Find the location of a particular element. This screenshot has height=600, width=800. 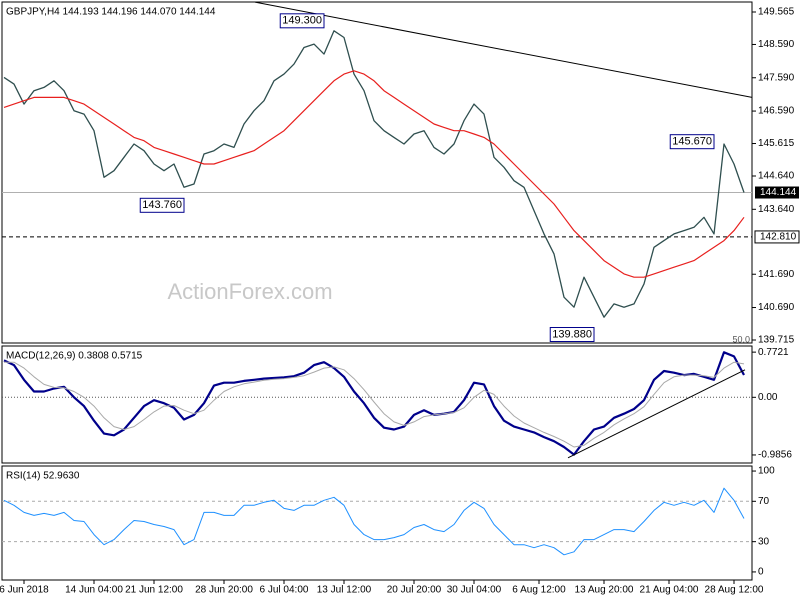

y-tick-label: 70 is located at coordinates (764, 501).